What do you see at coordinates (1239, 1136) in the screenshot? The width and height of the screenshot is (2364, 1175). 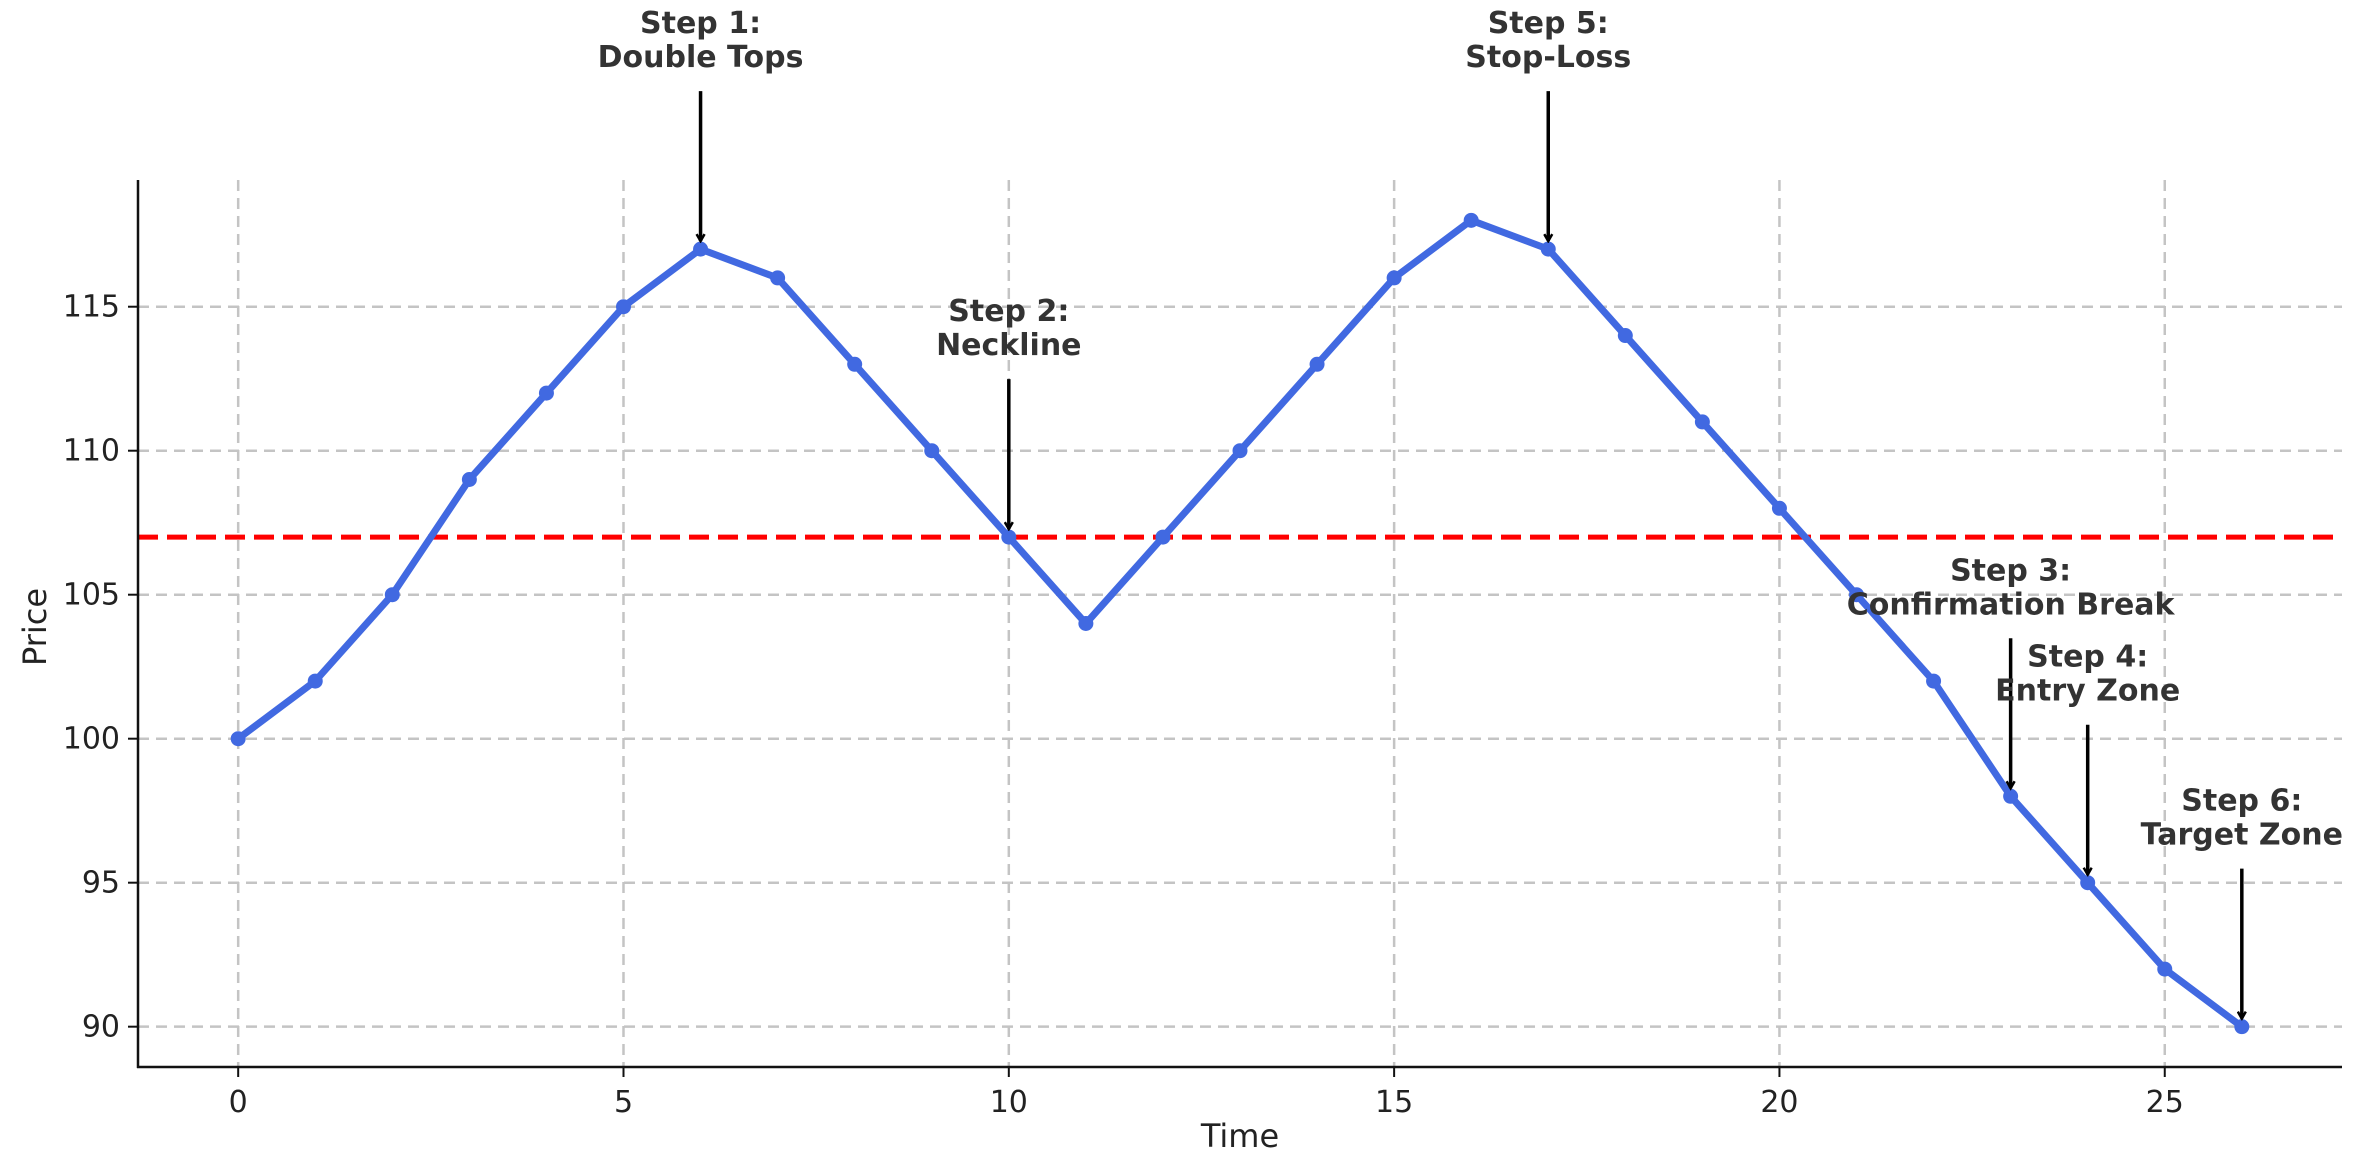 I see `x-axis-title: Time` at bounding box center [1239, 1136].